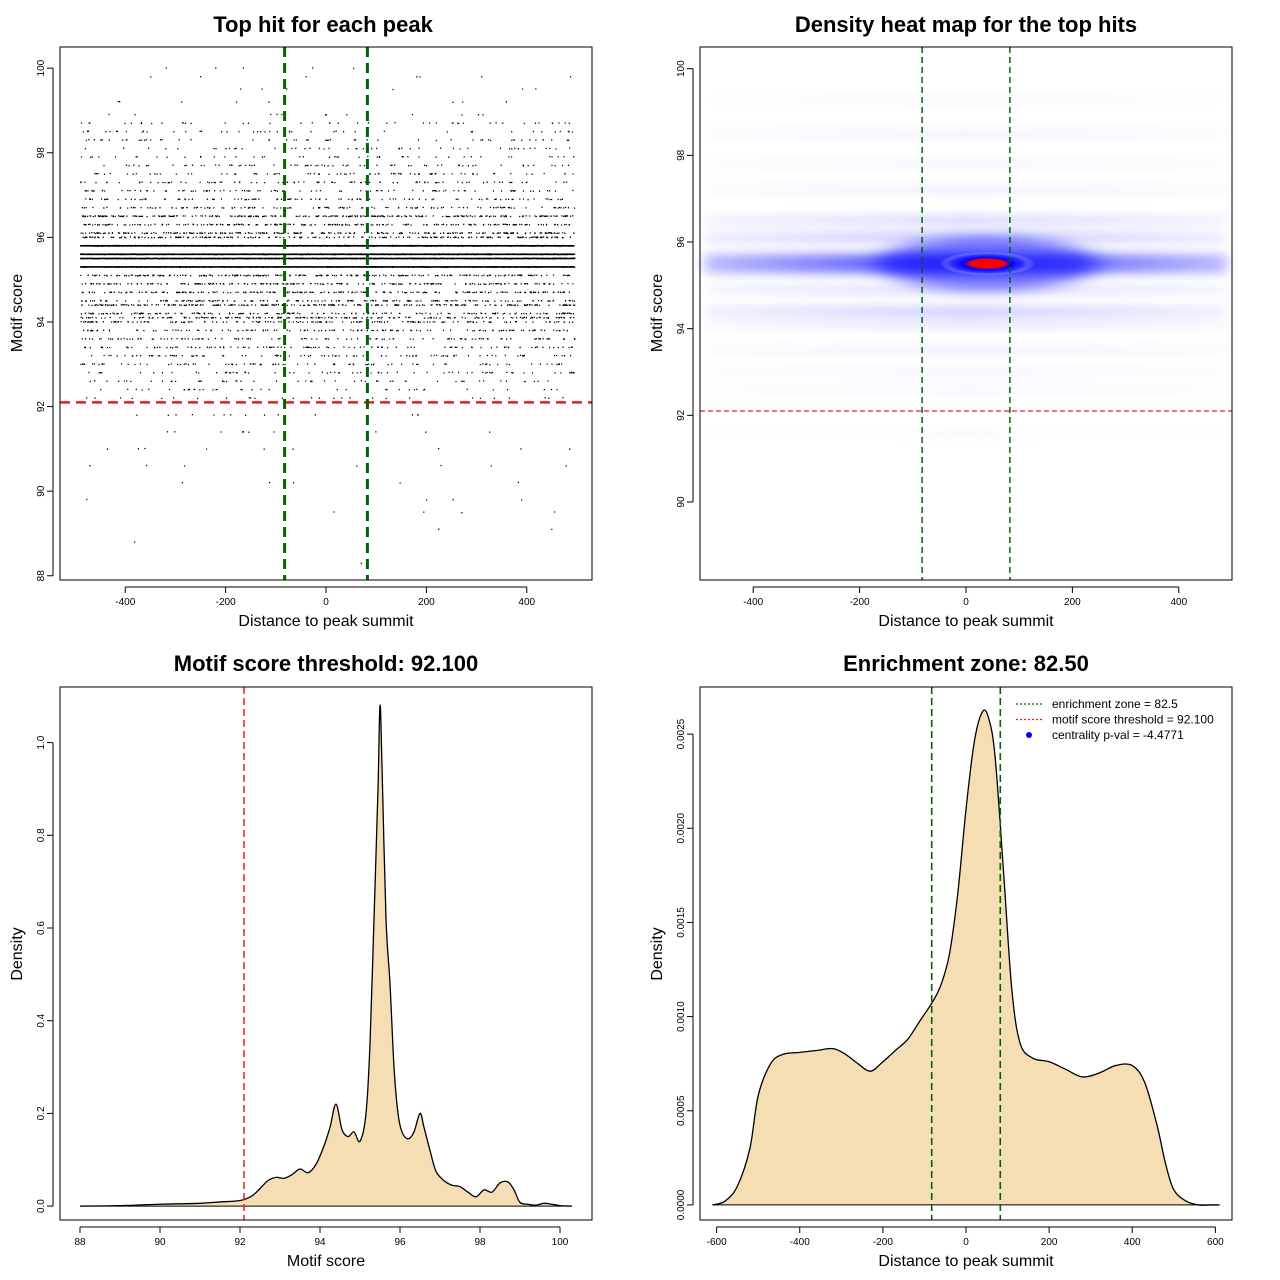  I want to click on scatter-x-label: Distance to peak summit, so click(326, 621).